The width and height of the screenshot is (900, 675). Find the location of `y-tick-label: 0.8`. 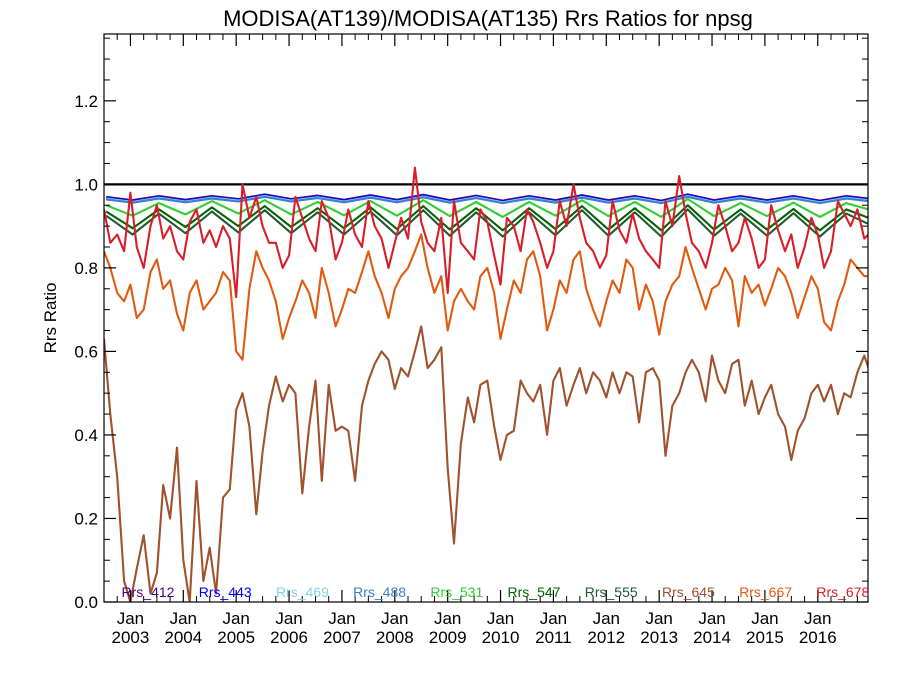

y-tick-label: 0.8 is located at coordinates (86, 268).